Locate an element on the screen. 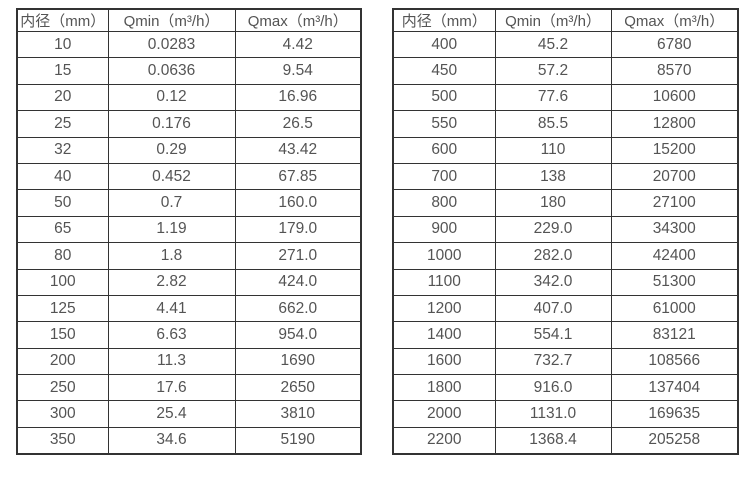  table-cell: 450 is located at coordinates (444, 71).